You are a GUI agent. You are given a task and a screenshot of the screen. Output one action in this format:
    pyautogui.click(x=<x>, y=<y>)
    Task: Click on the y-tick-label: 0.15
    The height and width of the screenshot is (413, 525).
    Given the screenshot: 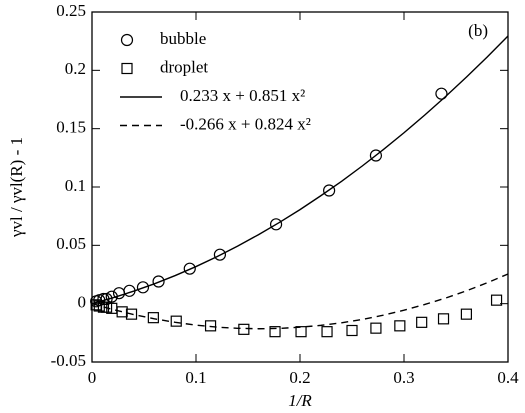 What is the action you would take?
    pyautogui.click(x=71, y=127)
    